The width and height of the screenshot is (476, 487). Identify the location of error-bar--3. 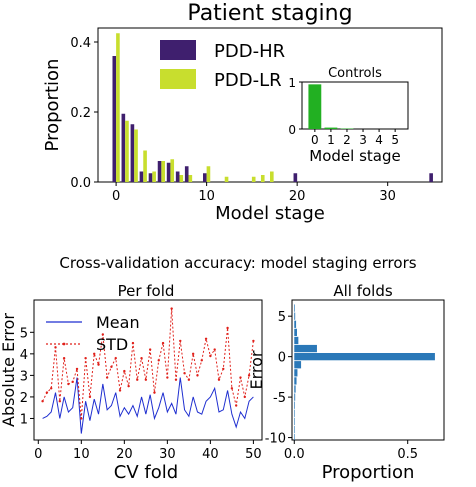
(295, 381).